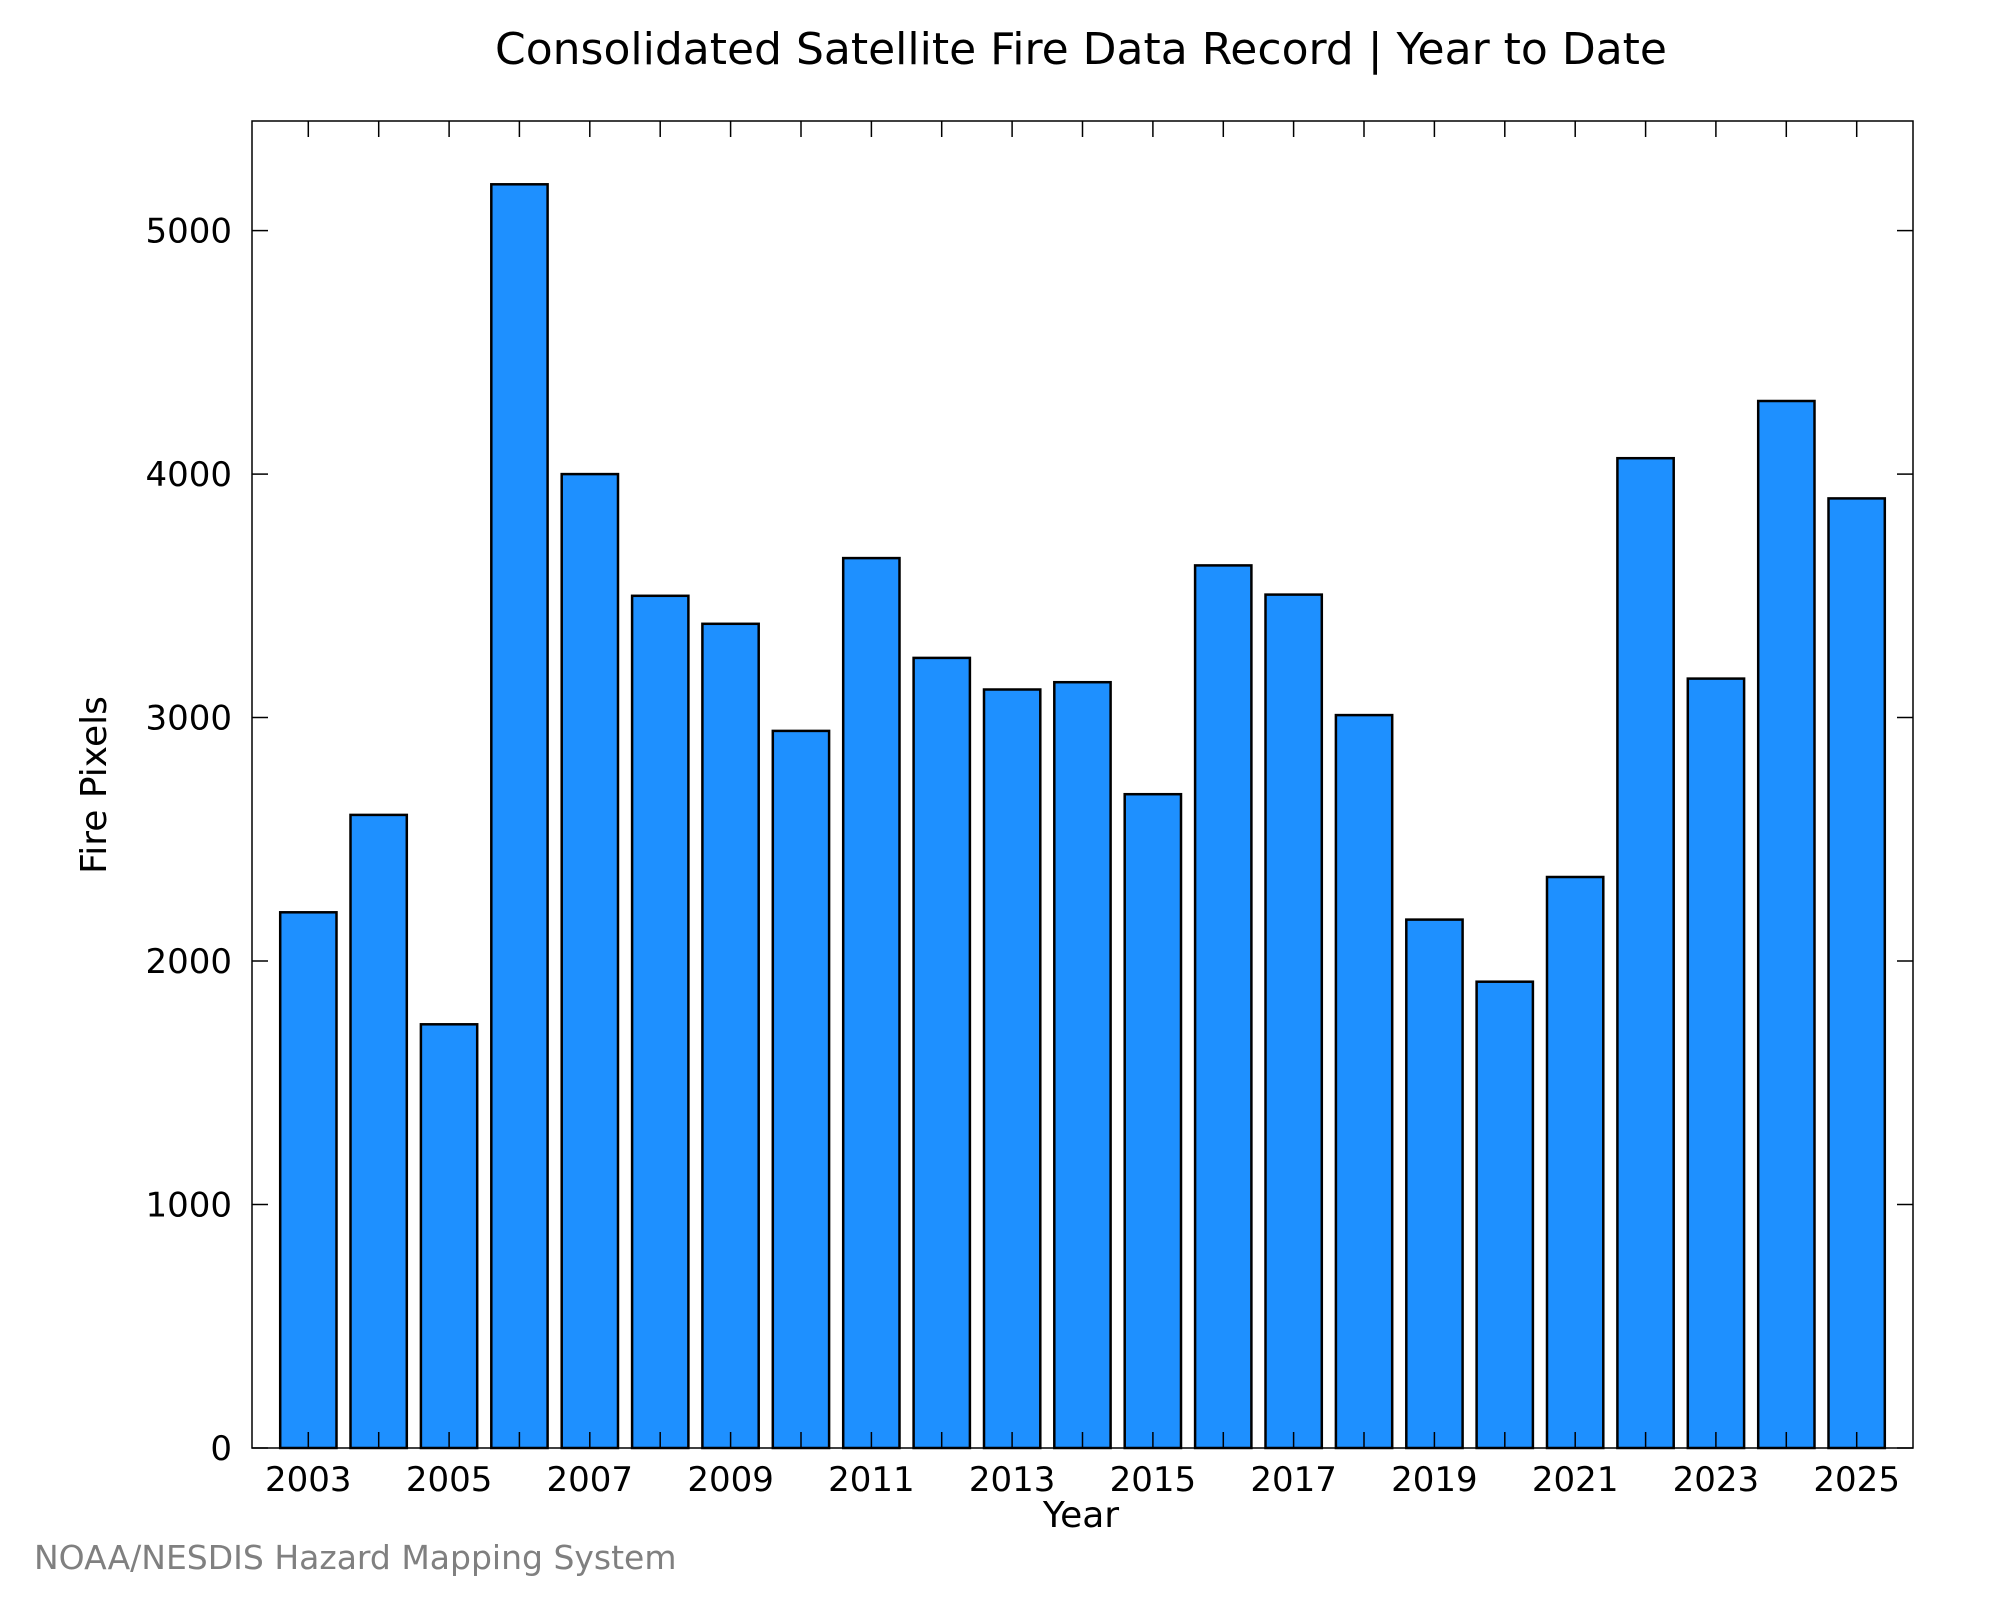 Image resolution: width=2000 pixels, height=1605 pixels. I want to click on bar-2023, so click(1716, 1063).